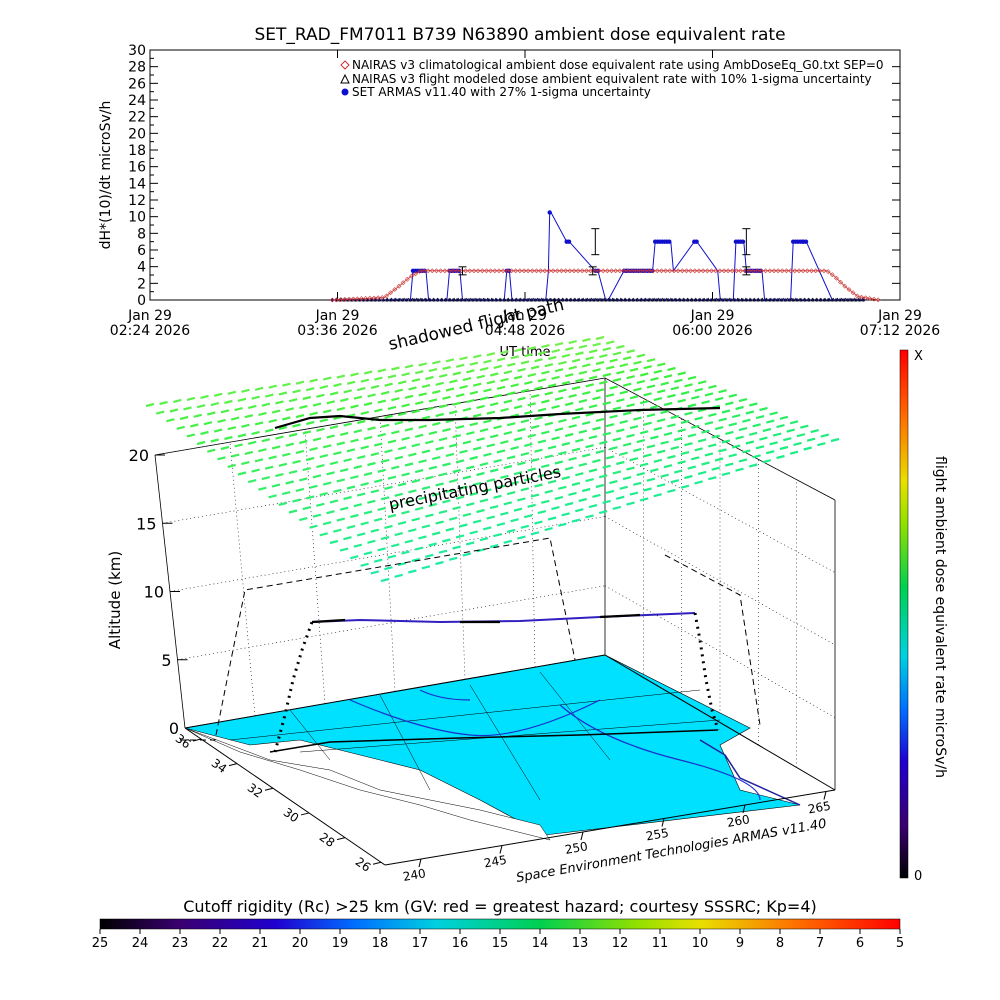 Image resolution: width=1000 pixels, height=1000 pixels. Describe the element at coordinates (617, 837) in the screenshot. I see `longitude-axis: 240 245 250 255 260 265` at that location.